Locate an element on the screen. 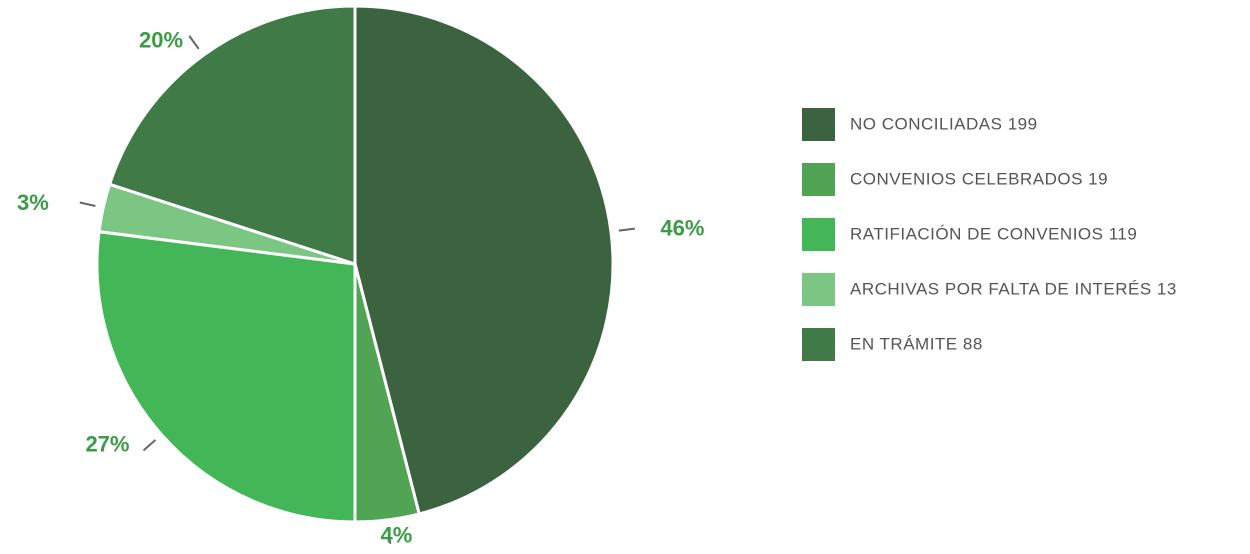  legend-label: EN TRÁMITE 88 is located at coordinates (916, 343).